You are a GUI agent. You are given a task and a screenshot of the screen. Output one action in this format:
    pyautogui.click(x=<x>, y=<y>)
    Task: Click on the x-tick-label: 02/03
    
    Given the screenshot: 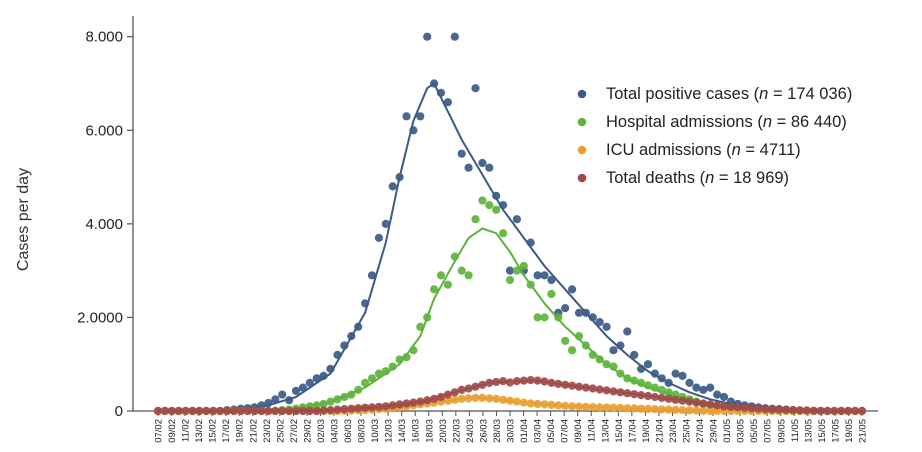 What is the action you would take?
    pyautogui.click(x=321, y=431)
    